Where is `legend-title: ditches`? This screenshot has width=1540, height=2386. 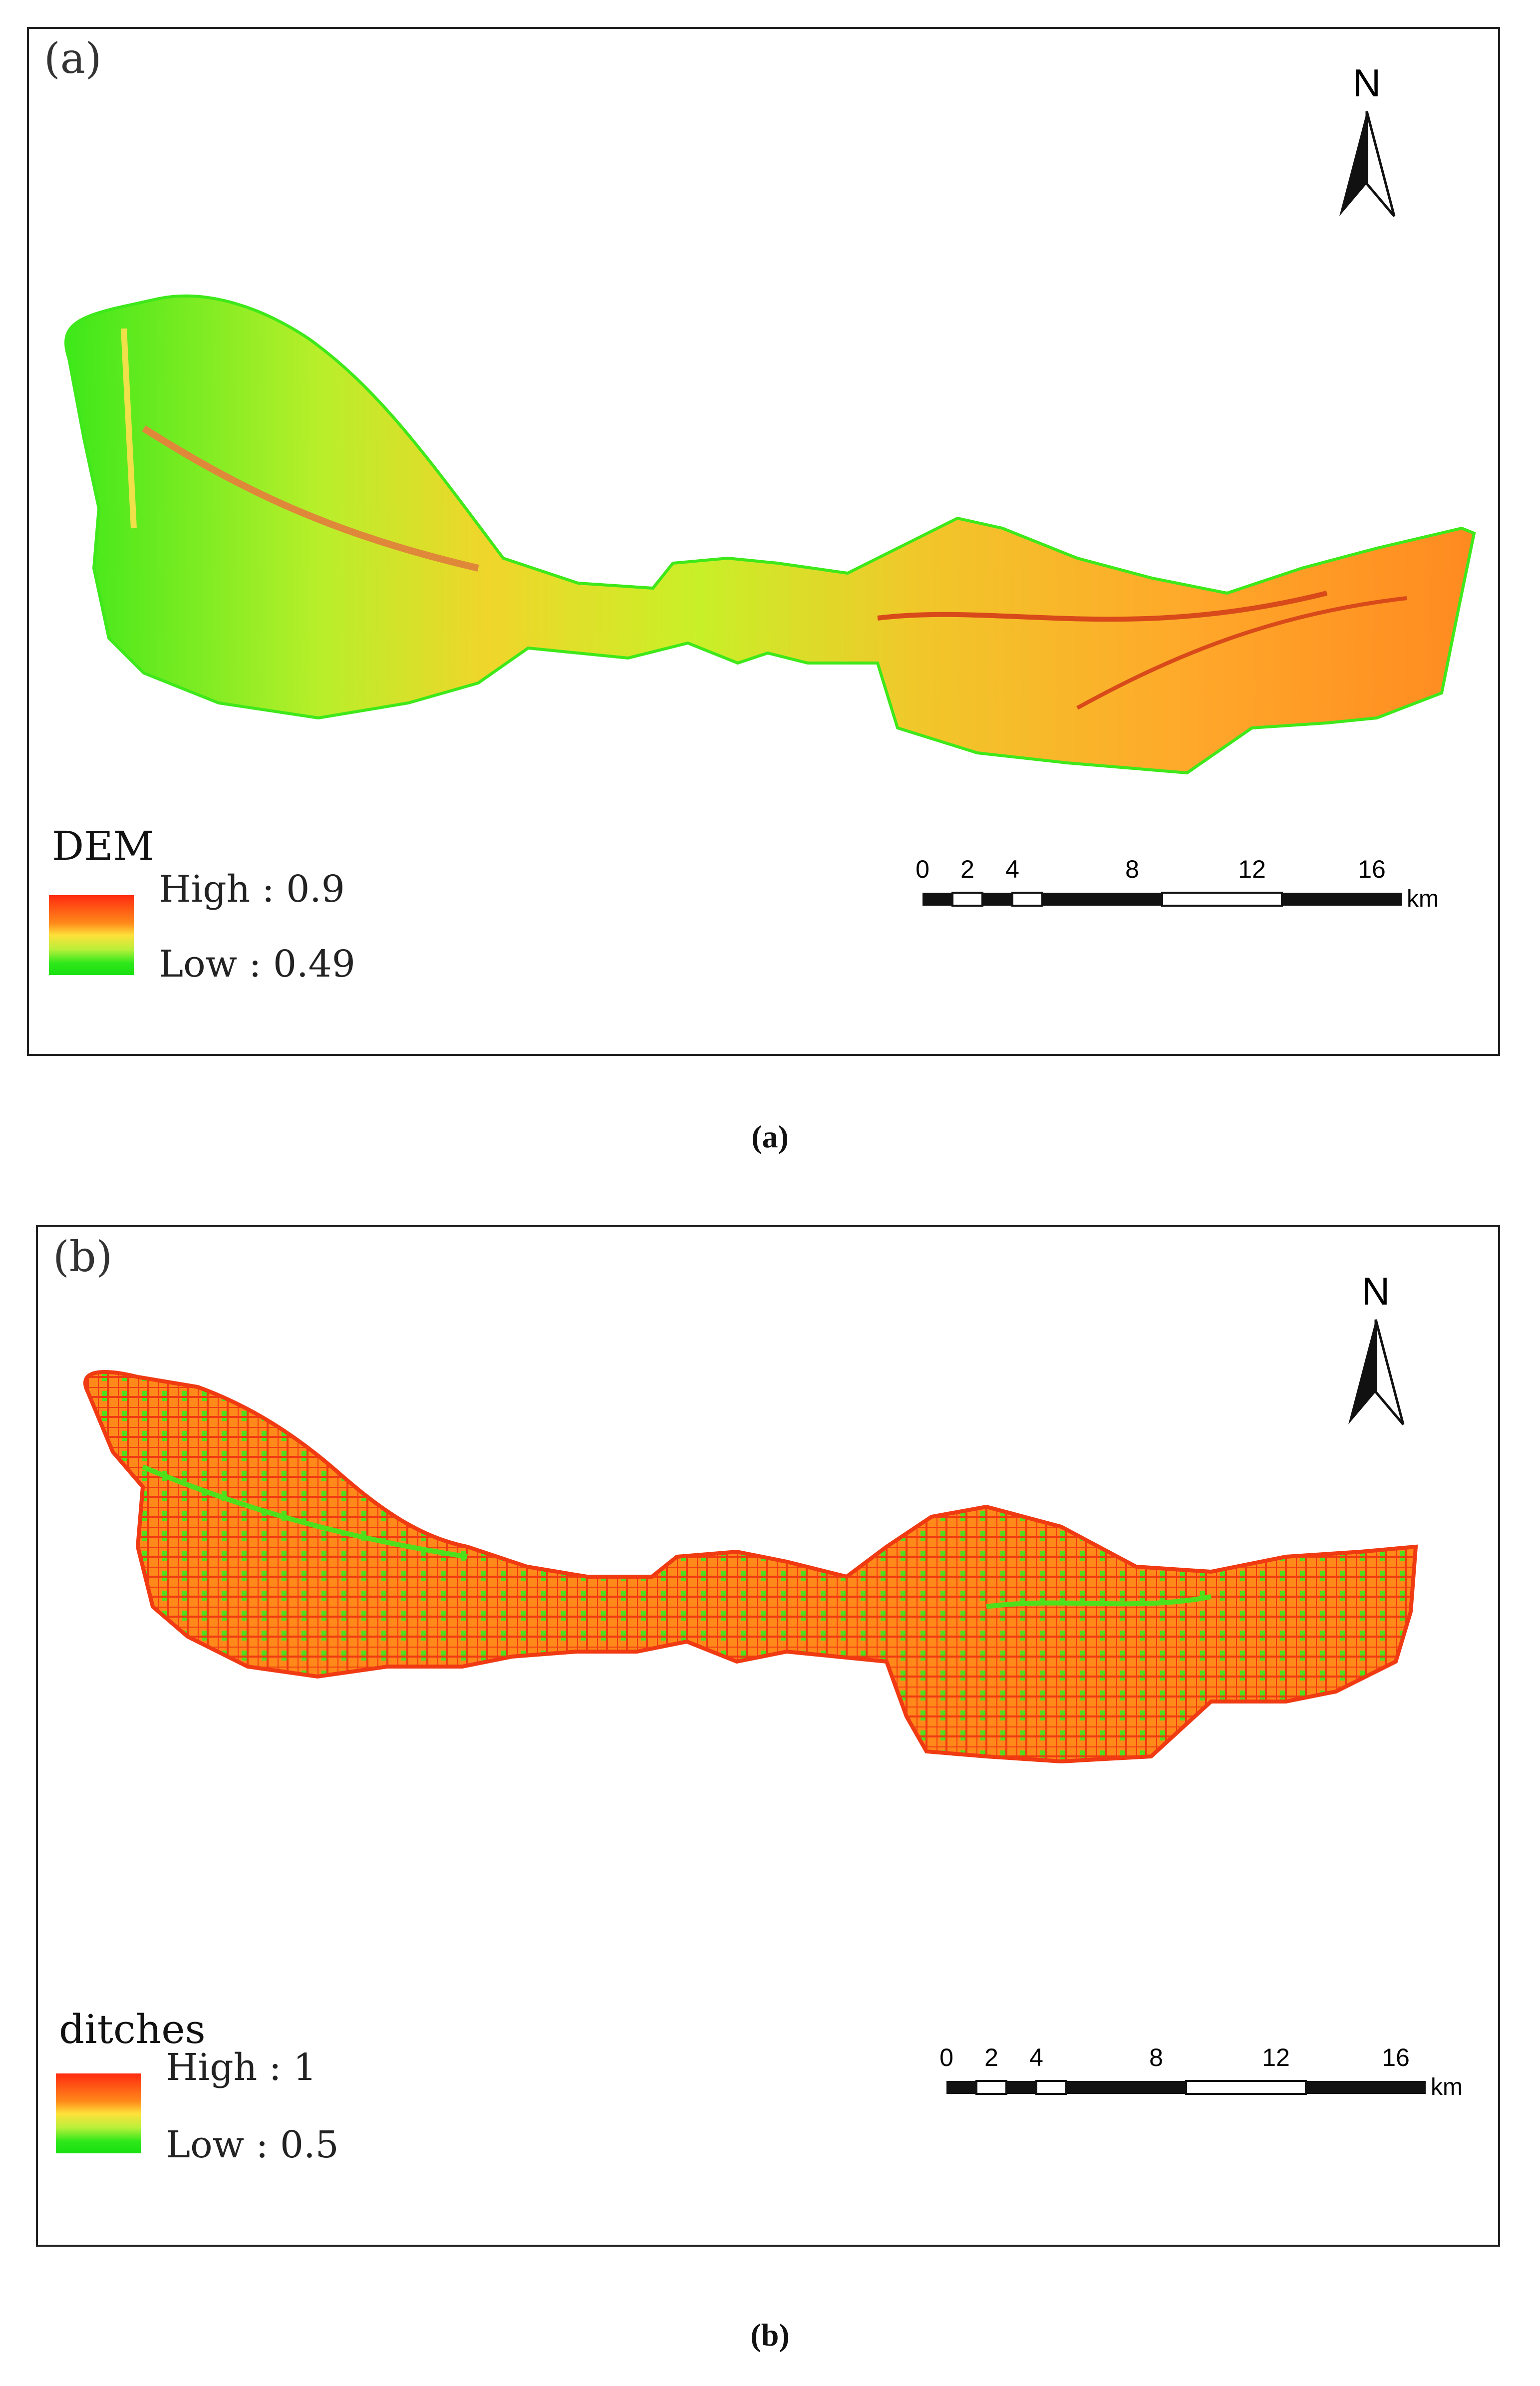 legend-title: ditches is located at coordinates (132, 2029).